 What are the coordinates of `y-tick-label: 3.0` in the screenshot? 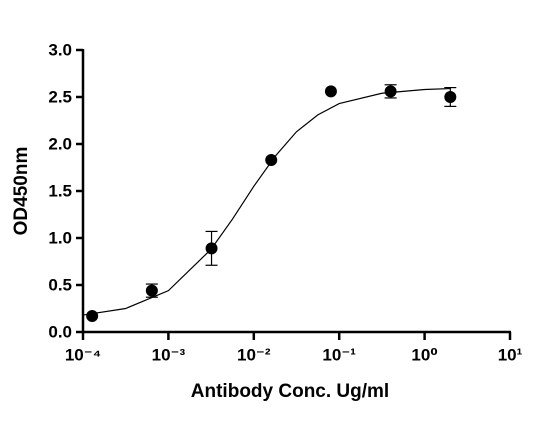 It's located at (60, 49).